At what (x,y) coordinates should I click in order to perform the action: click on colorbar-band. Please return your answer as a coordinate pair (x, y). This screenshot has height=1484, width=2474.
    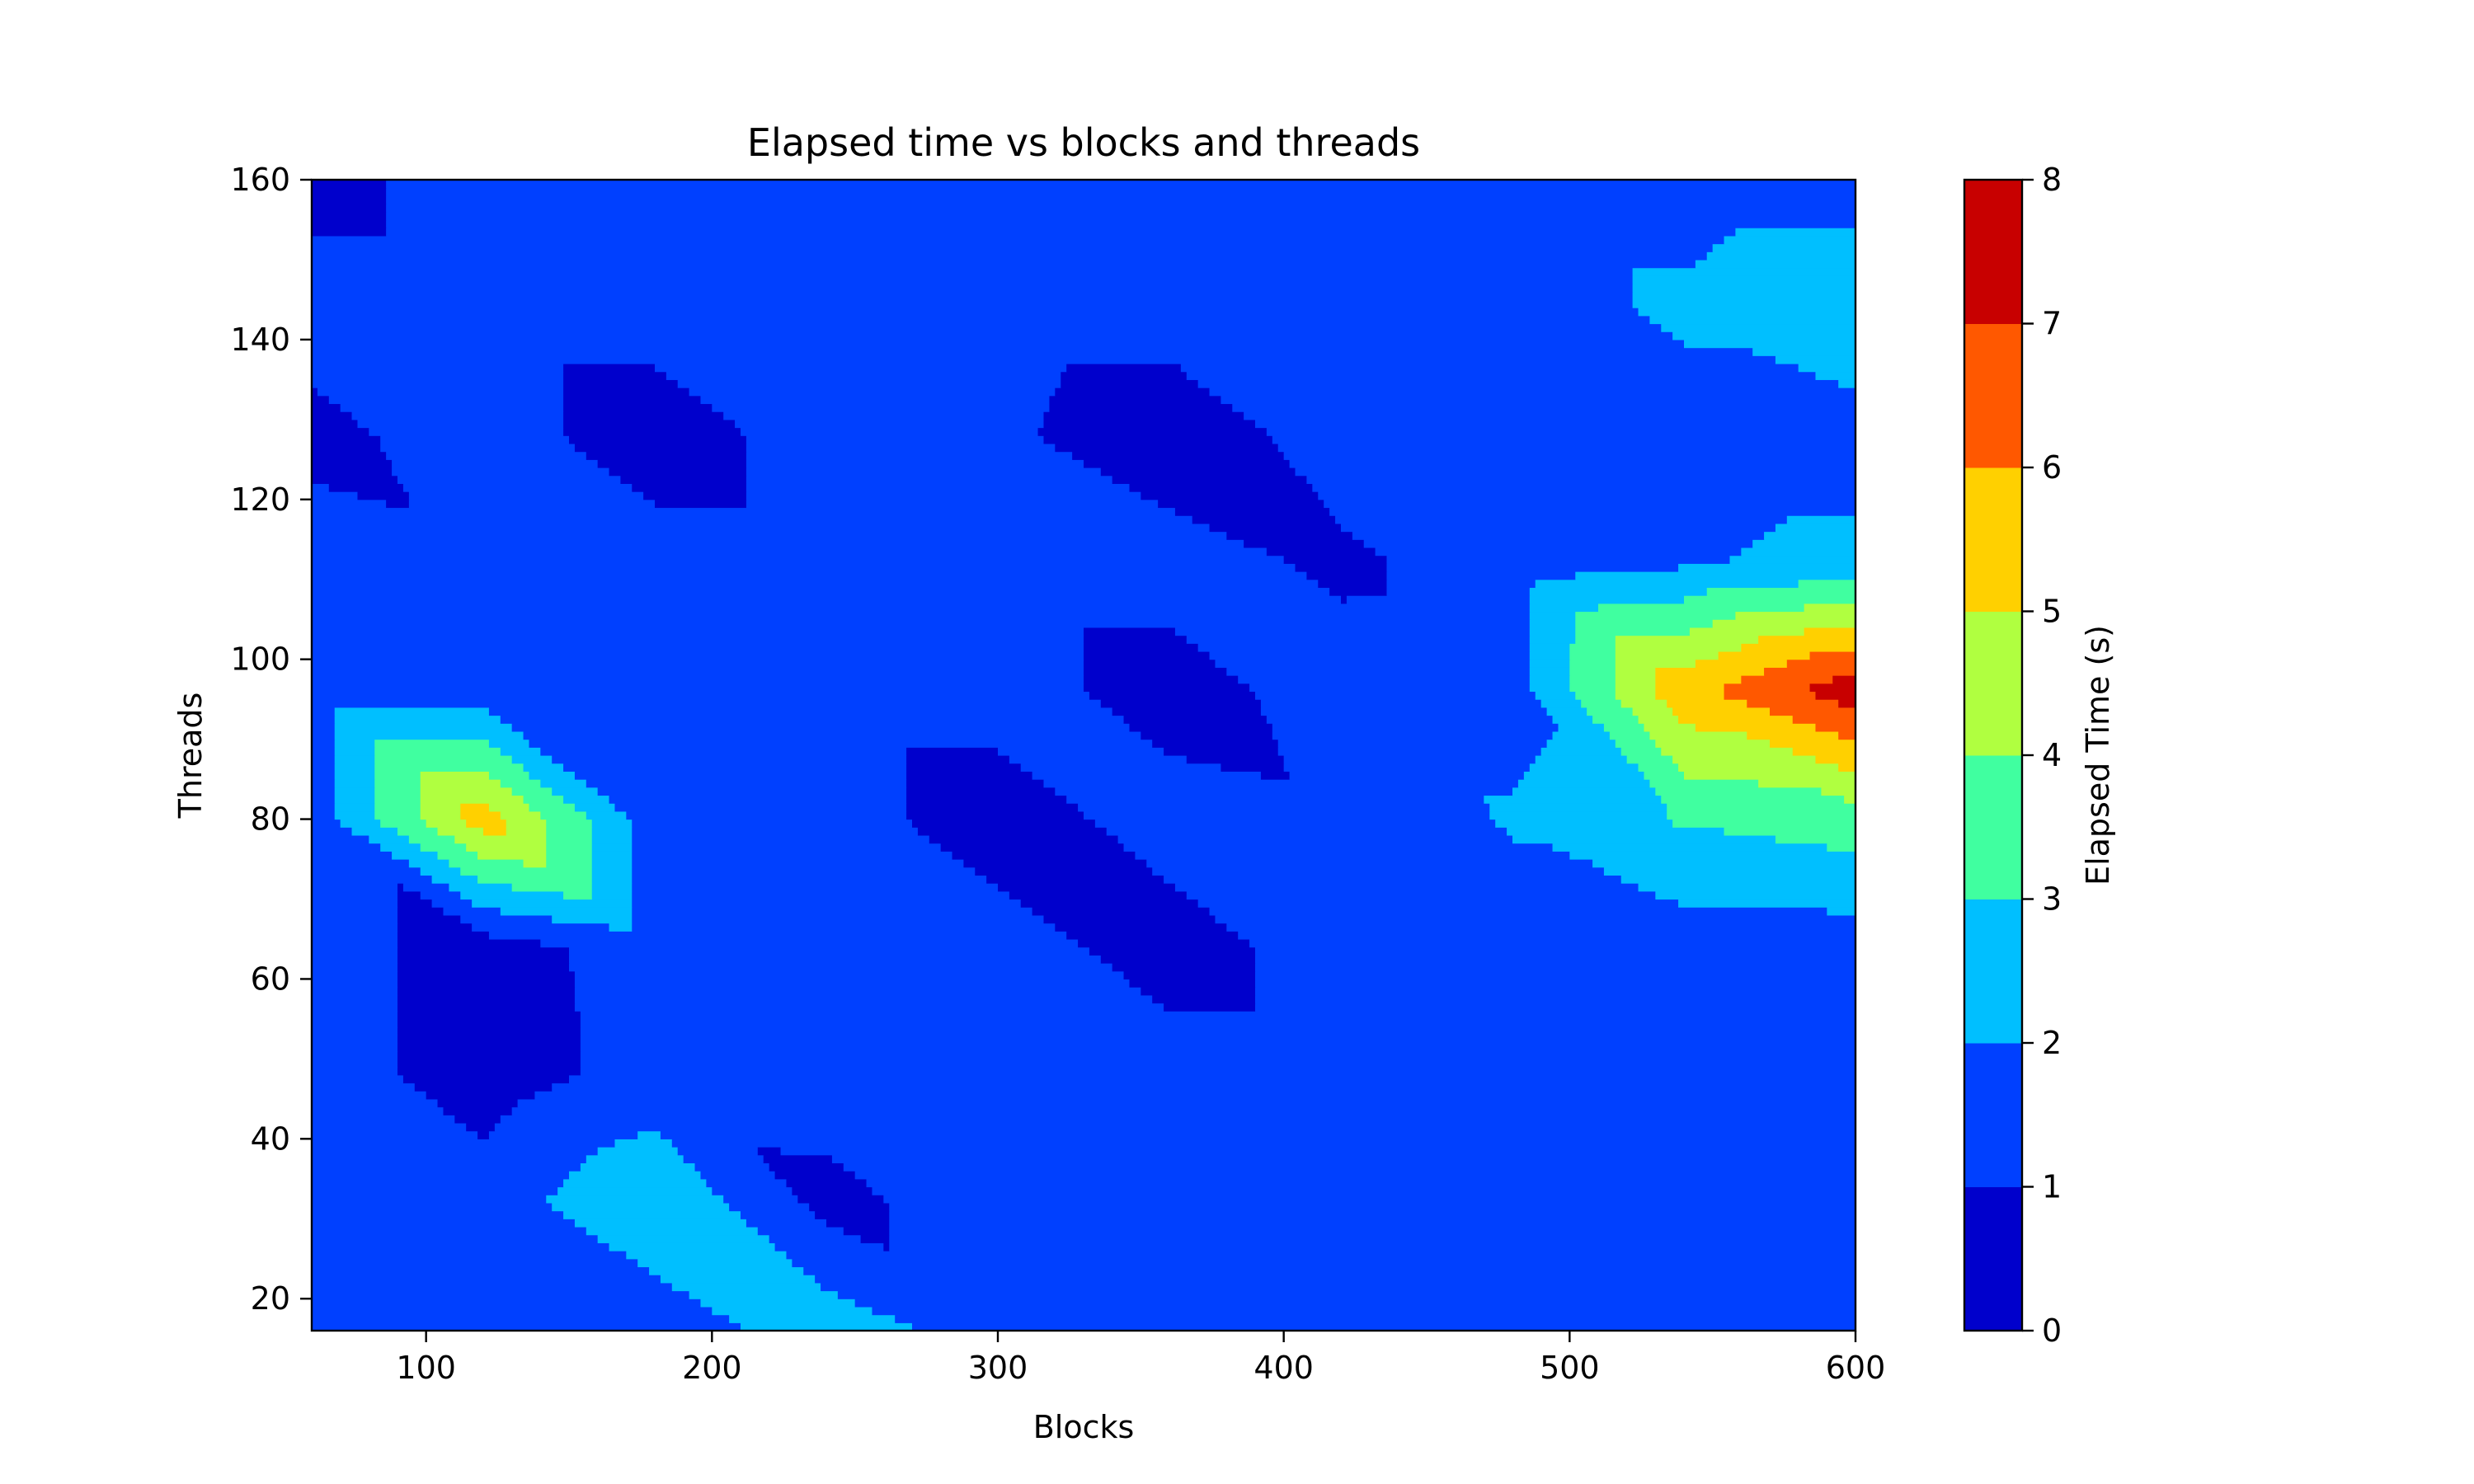
    Looking at the image, I should click on (1993, 827).